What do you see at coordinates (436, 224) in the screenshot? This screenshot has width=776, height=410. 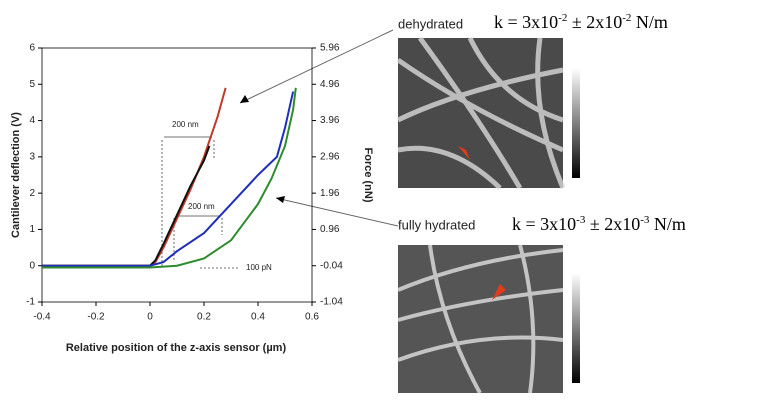 I see `panel-label: fully hydrated` at bounding box center [436, 224].